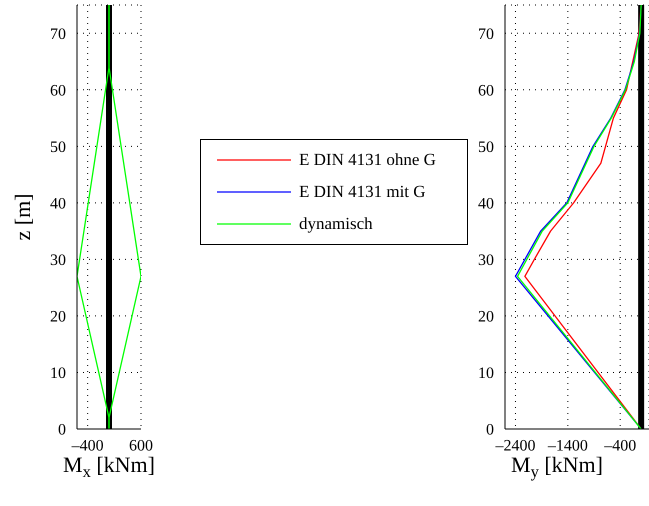 The width and height of the screenshot is (649, 506). What do you see at coordinates (557, 467) in the screenshot?
I see `x-axis-title: M$_{y}$ [kNm]` at bounding box center [557, 467].